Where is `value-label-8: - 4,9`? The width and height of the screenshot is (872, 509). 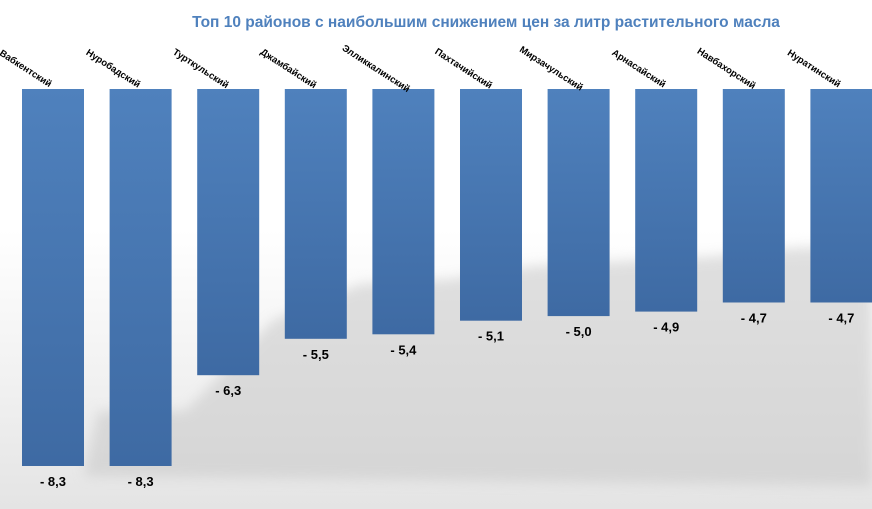 value-label-8: - 4,9 is located at coordinates (666, 327).